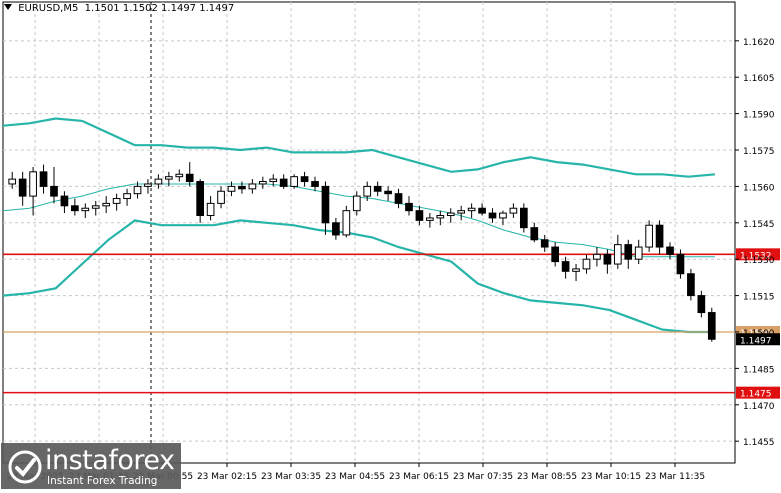 The image size is (781, 493). What do you see at coordinates (759, 370) in the screenshot?
I see `y-tick-label: 1.1485` at bounding box center [759, 370].